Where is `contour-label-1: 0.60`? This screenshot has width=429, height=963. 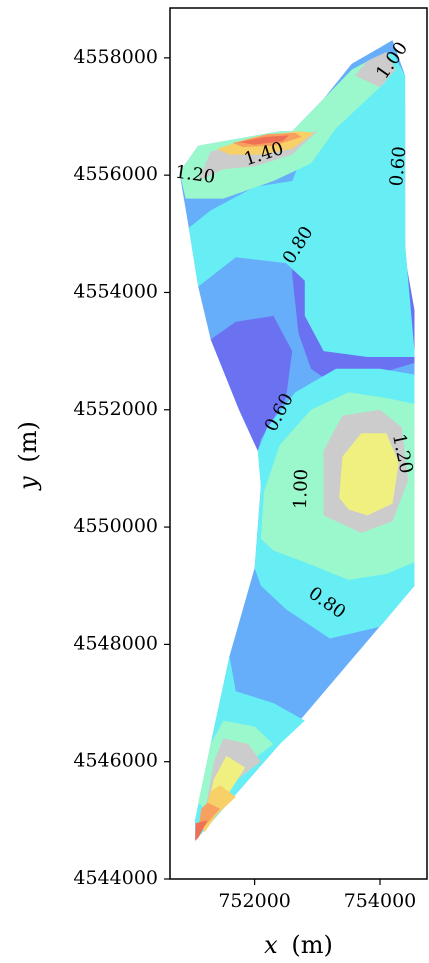 contour-label-1: 0.60 is located at coordinates (398, 166).